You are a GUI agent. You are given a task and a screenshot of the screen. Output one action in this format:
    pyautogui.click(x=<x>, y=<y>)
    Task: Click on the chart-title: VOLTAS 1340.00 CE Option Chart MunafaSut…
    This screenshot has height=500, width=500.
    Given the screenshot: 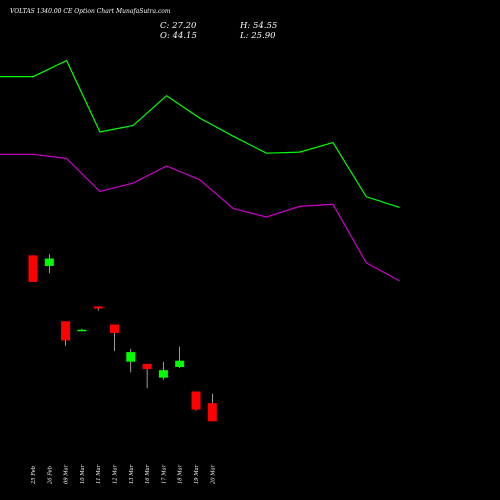 What is the action you would take?
    pyautogui.click(x=90, y=11)
    